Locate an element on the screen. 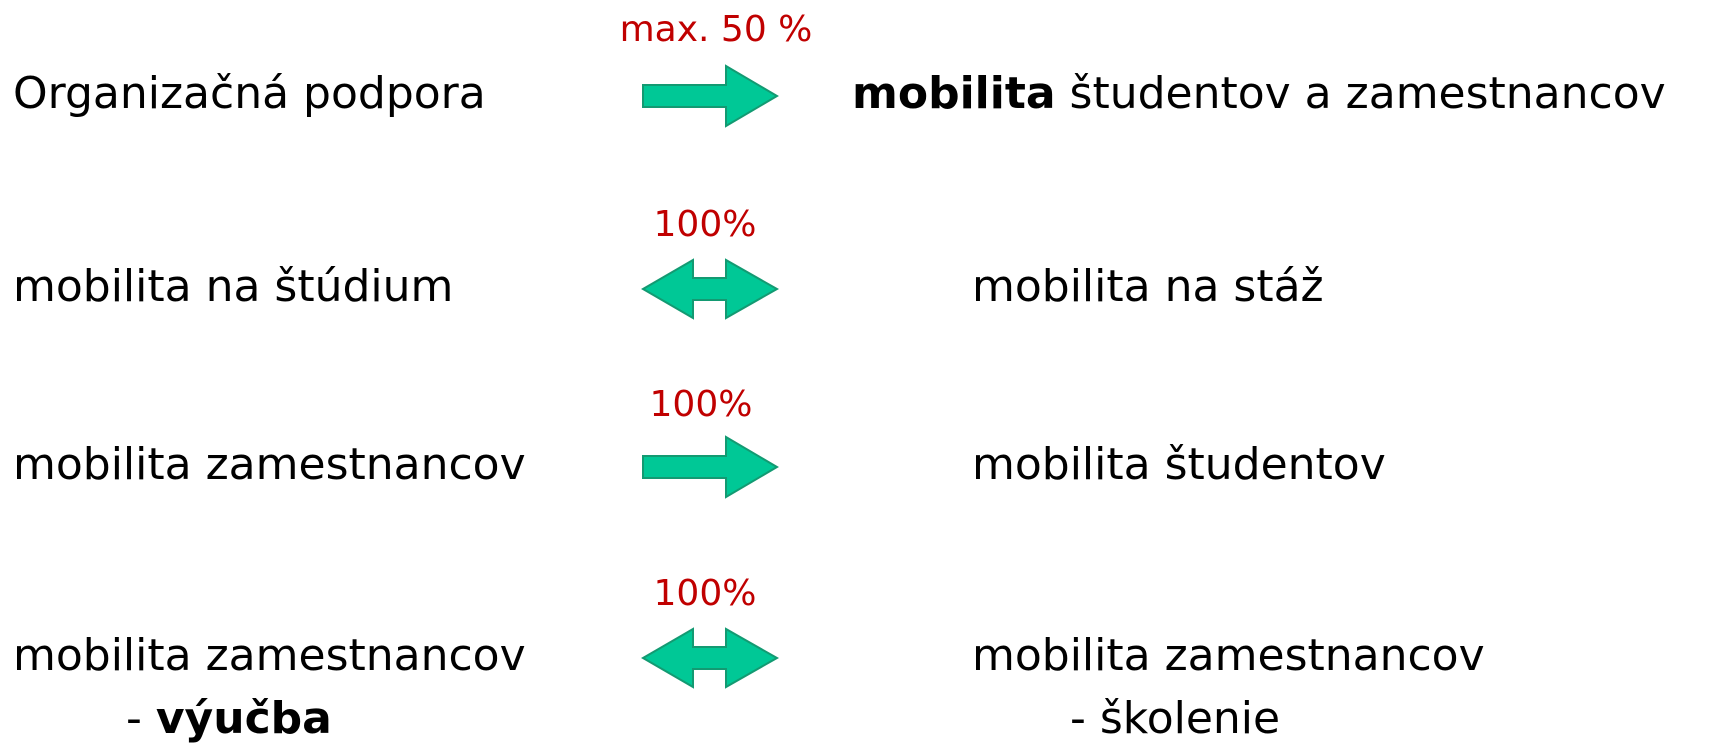 This screenshot has height=748, width=1712. left-subtext: - výučba is located at coordinates (229, 718).